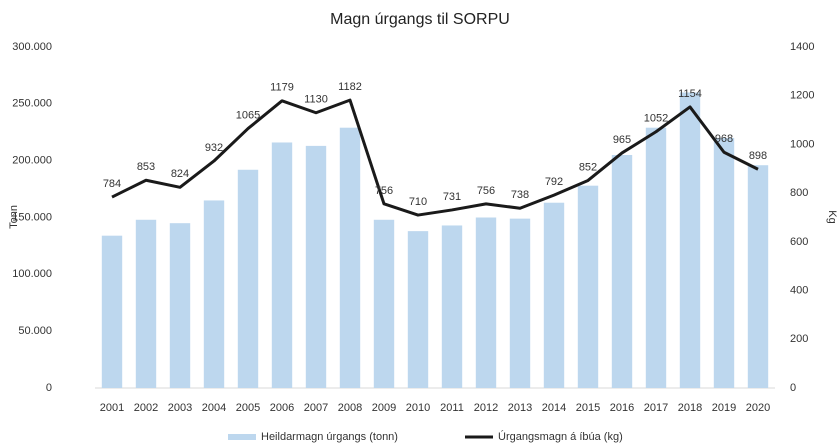  What do you see at coordinates (799, 290) in the screenshot?
I see `y2-tick-label: 400` at bounding box center [799, 290].